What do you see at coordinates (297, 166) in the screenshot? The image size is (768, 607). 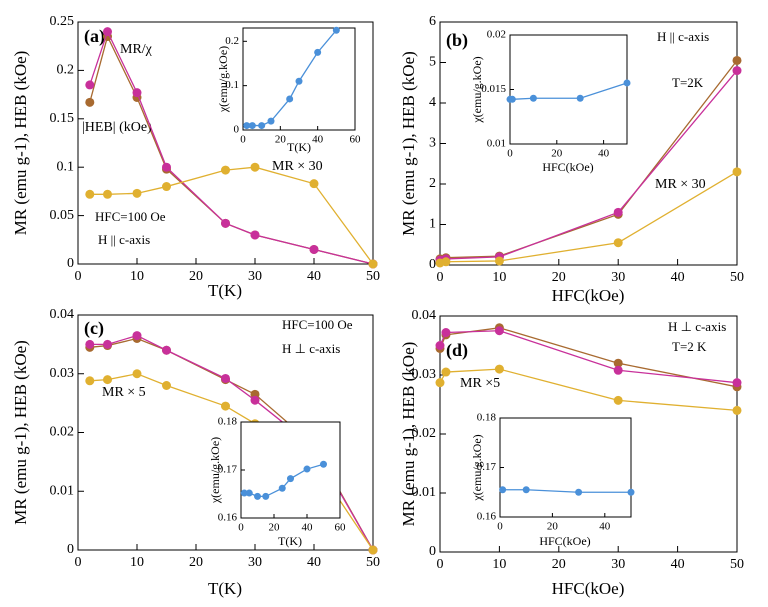 I see `series-label: MR × 30` at bounding box center [297, 166].